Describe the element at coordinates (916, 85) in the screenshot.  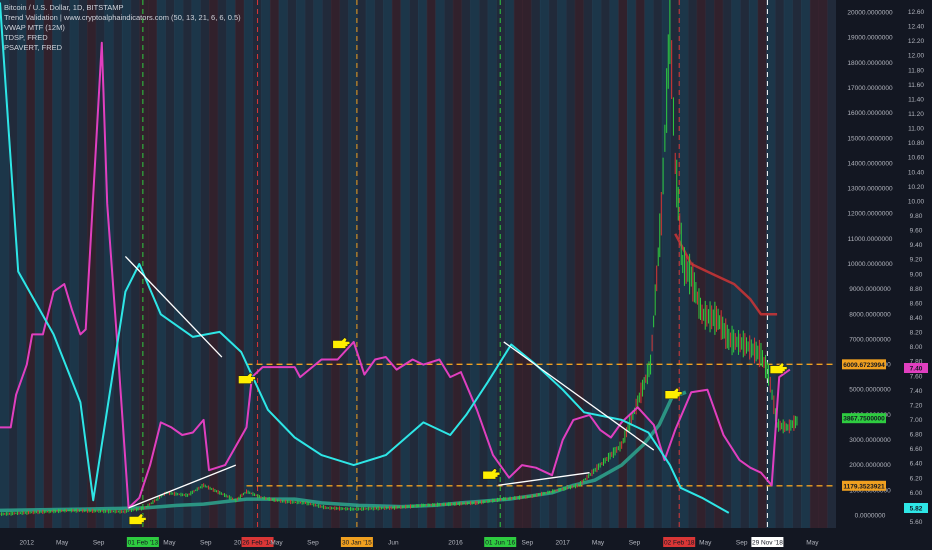
I see `ratio-tick-label: 11.60` at that location.